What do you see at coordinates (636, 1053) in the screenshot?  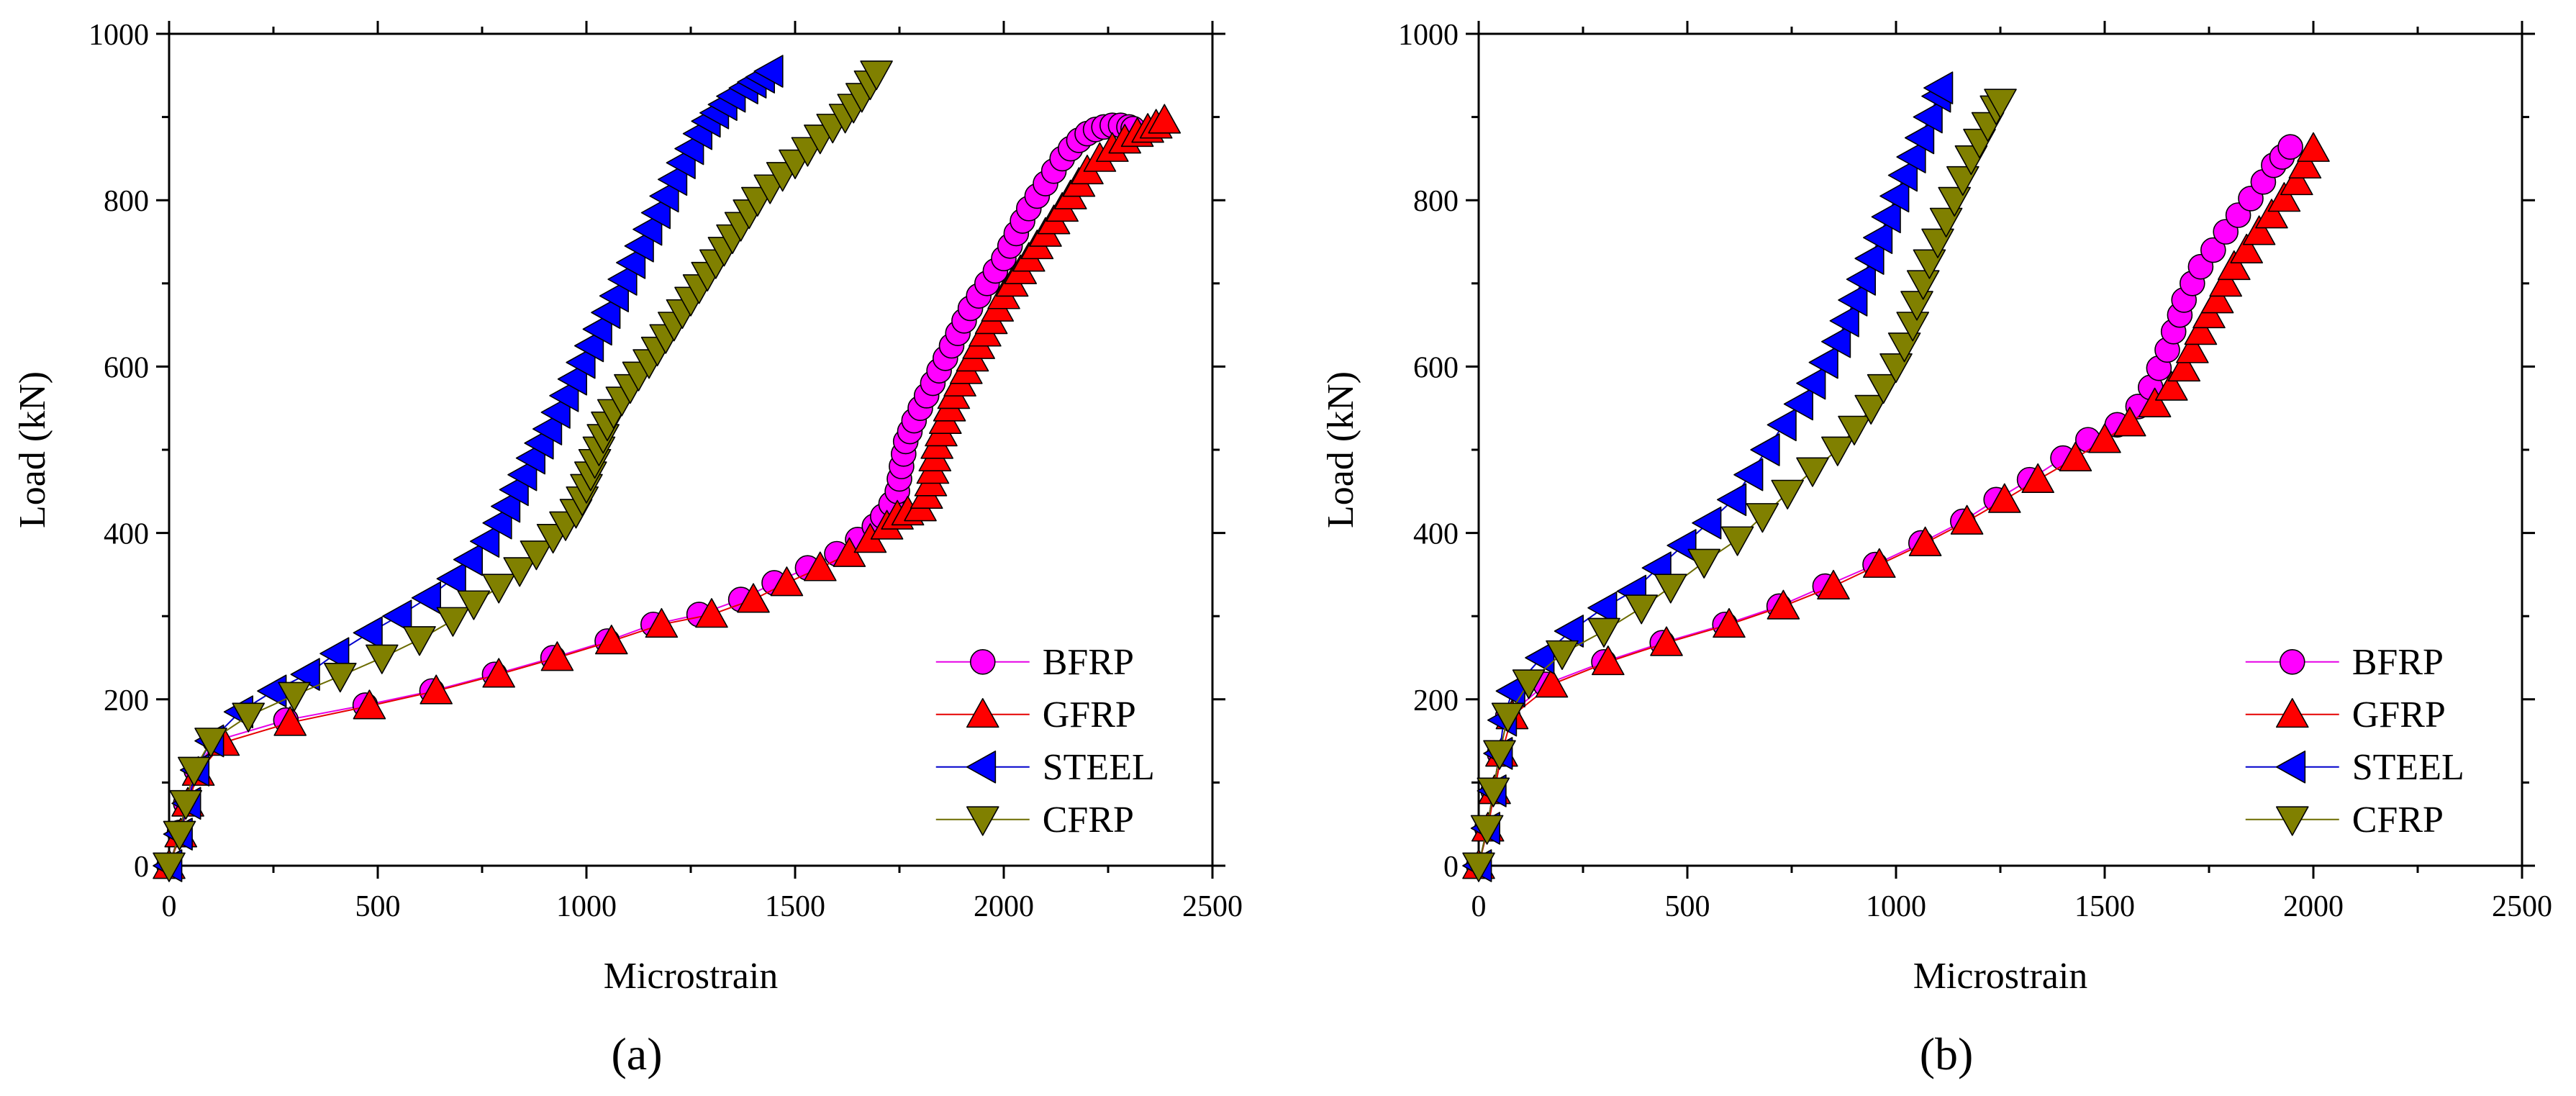 I see `panel-label: (a)` at bounding box center [636, 1053].